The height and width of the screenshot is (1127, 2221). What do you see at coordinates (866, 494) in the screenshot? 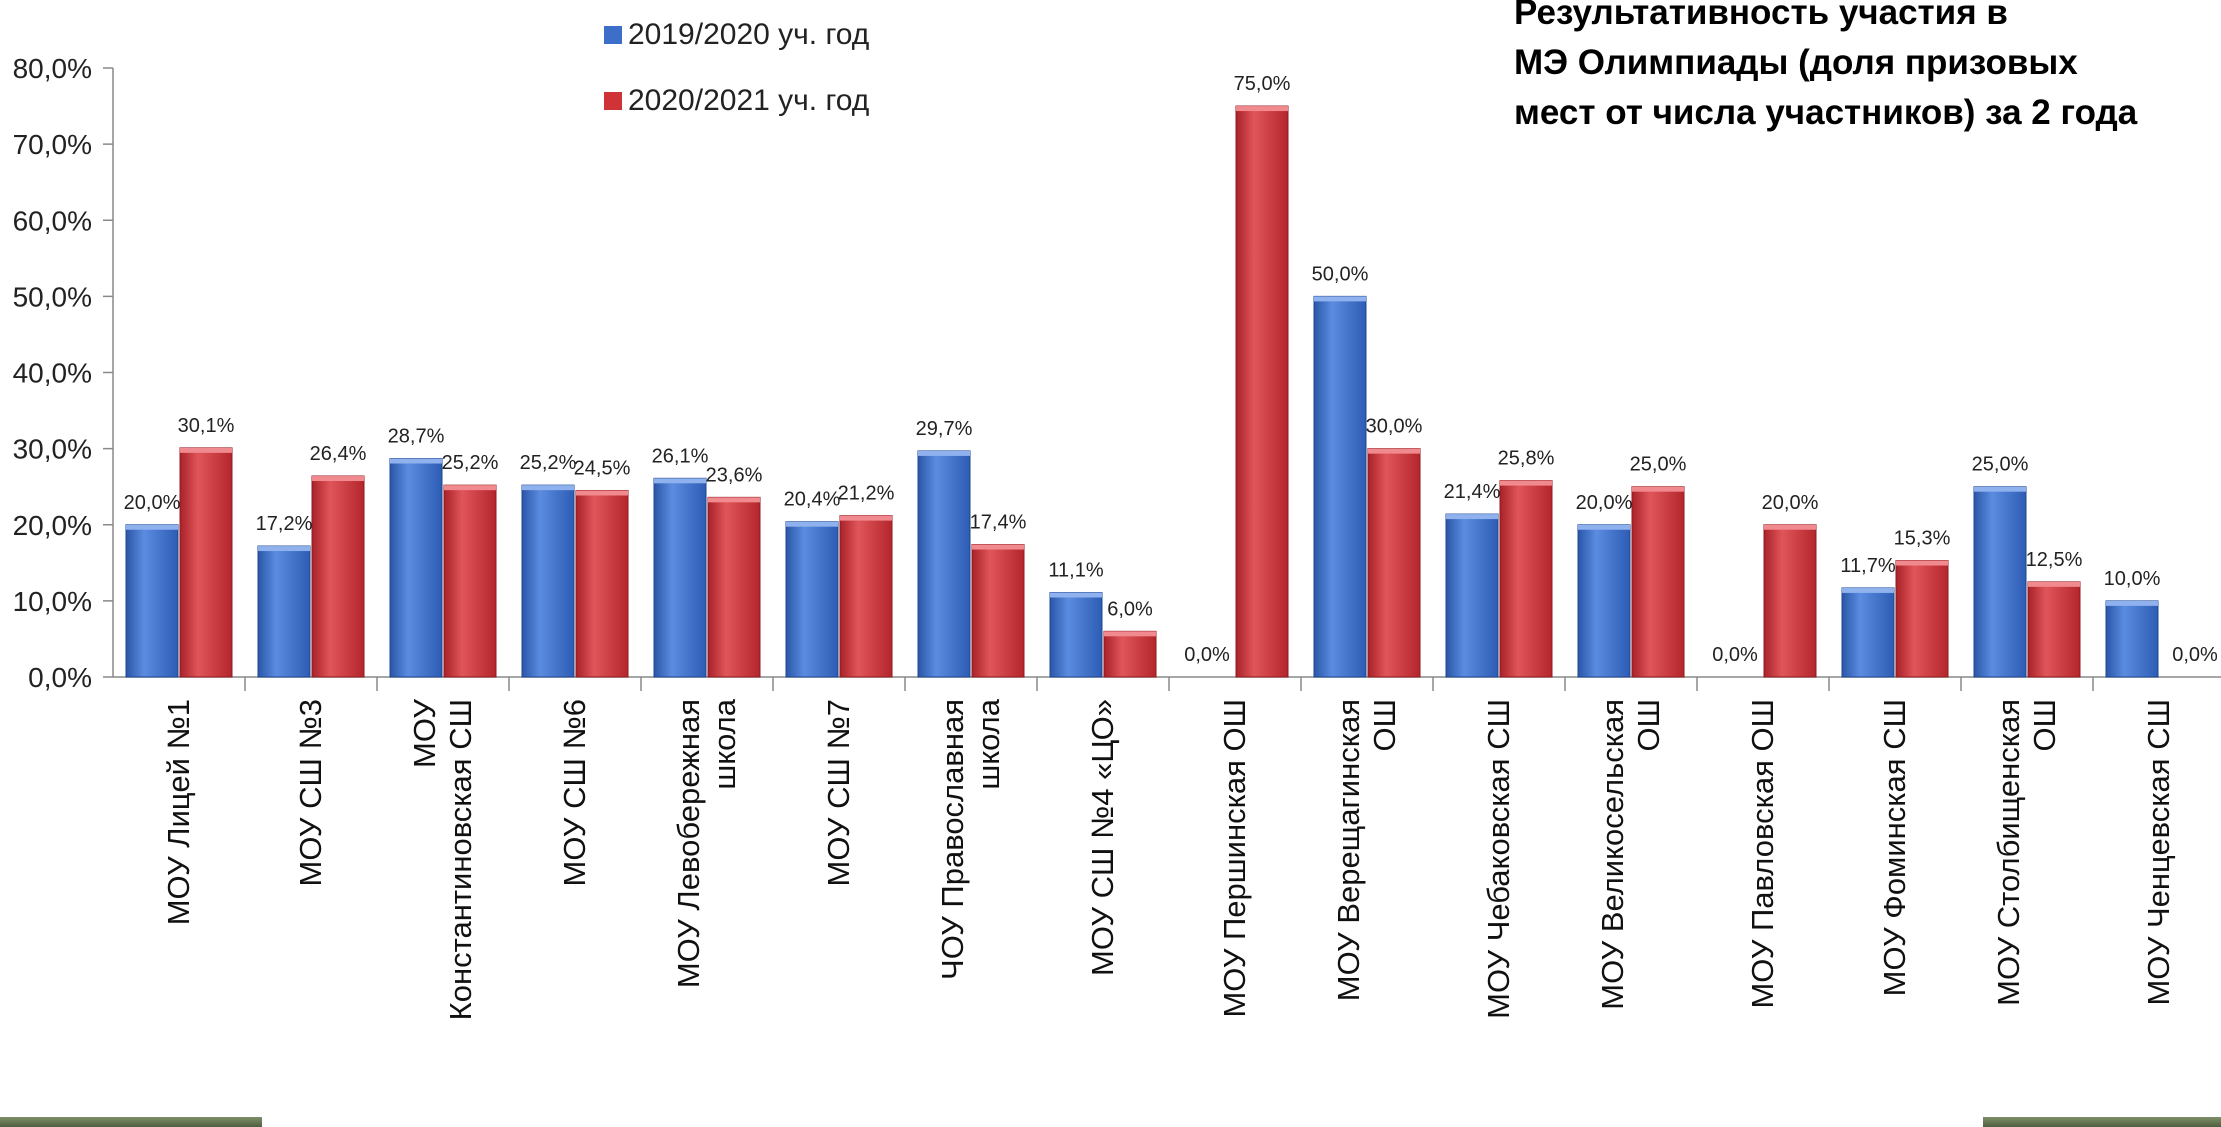
I see `data-label: 21,2%` at bounding box center [866, 494].